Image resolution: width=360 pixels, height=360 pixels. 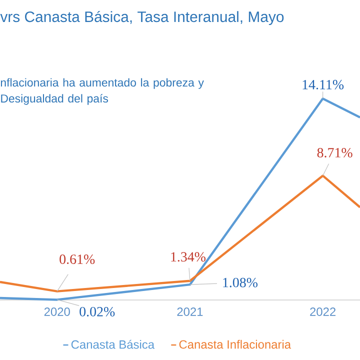 I want to click on x-tick-label: 2022, so click(x=323, y=312).